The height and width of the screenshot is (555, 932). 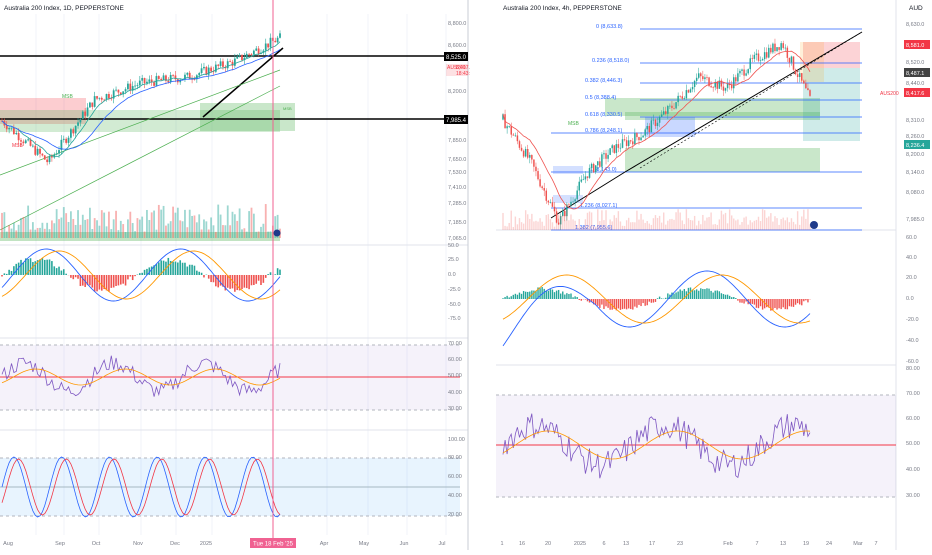 I want to click on left-flag-icon, so click(x=277, y=233).